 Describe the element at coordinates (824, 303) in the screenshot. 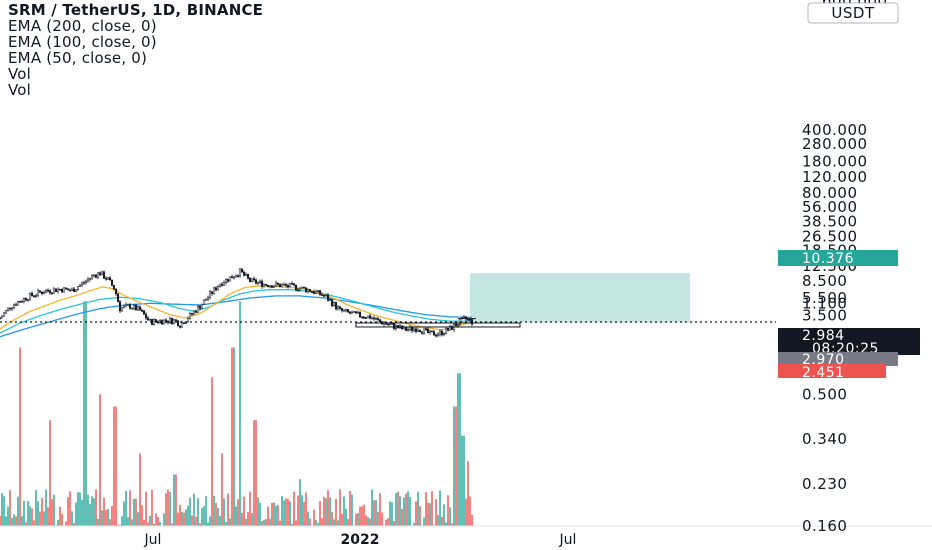

I see `volume-tick-label: 1.100` at that location.